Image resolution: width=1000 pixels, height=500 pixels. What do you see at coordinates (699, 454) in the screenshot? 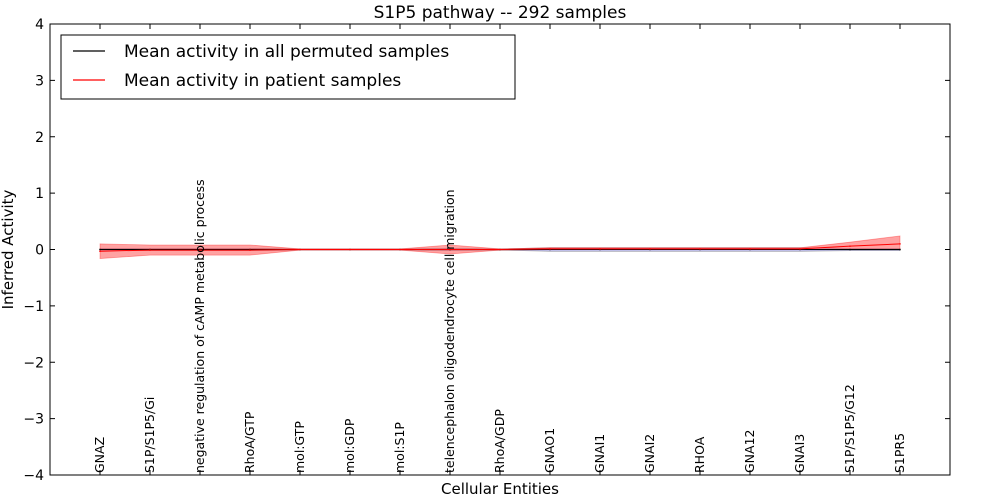
I see `x-category-label: RHOA` at bounding box center [699, 454].